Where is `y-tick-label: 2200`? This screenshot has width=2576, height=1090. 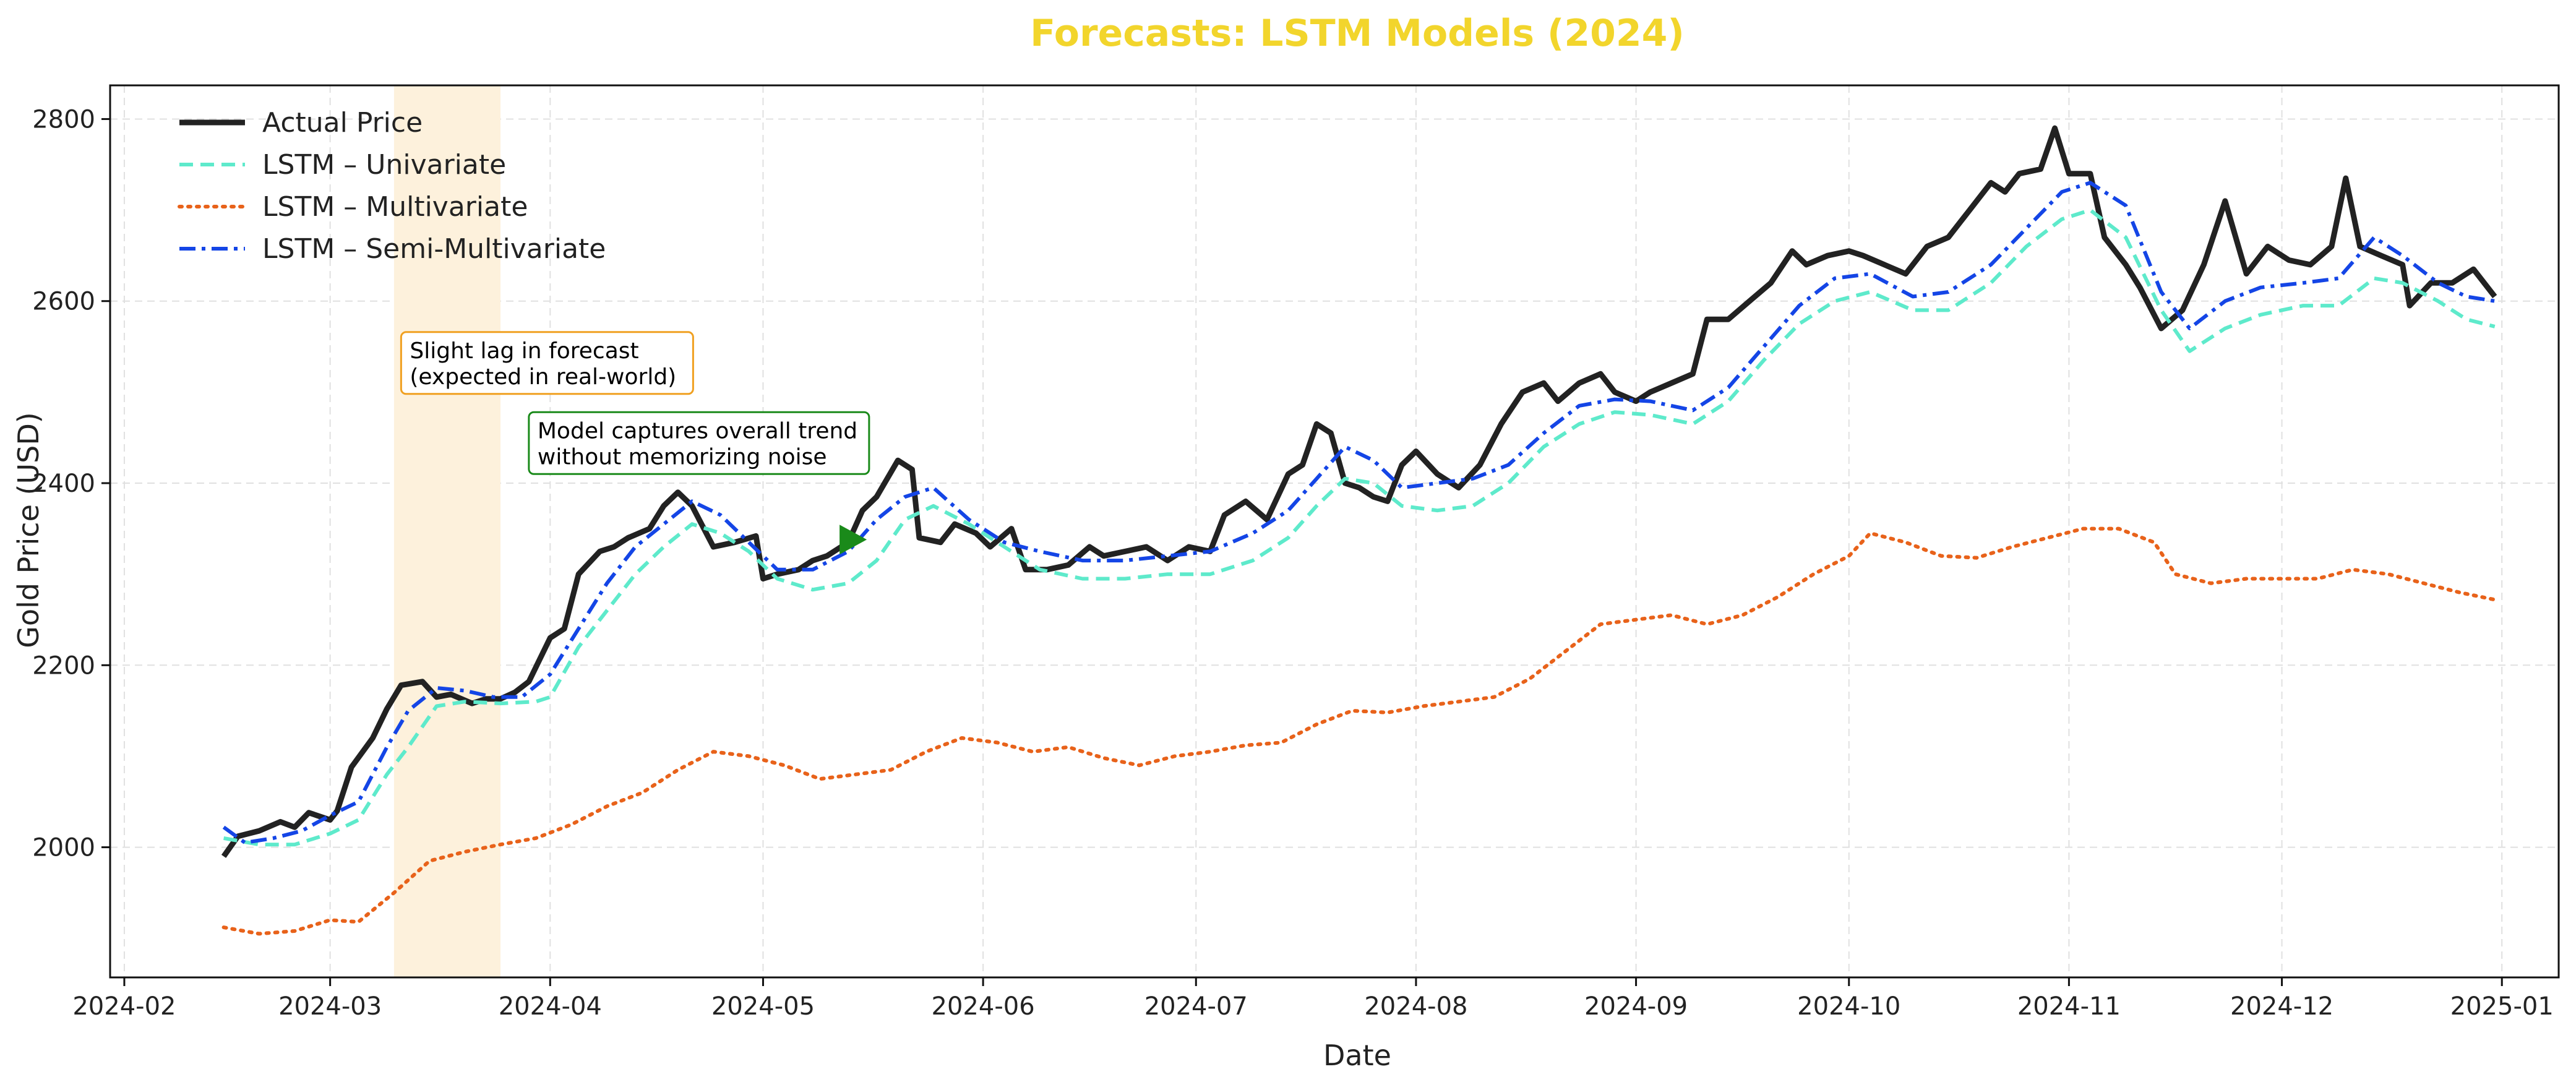
y-tick-label: 2200 is located at coordinates (63, 666).